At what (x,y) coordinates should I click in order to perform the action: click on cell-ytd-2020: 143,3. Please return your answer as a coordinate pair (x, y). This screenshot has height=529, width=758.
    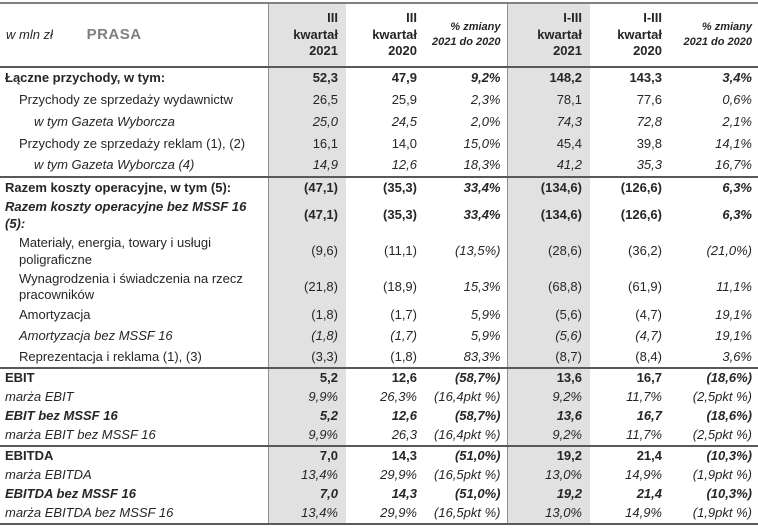
    Looking at the image, I should click on (645, 78).